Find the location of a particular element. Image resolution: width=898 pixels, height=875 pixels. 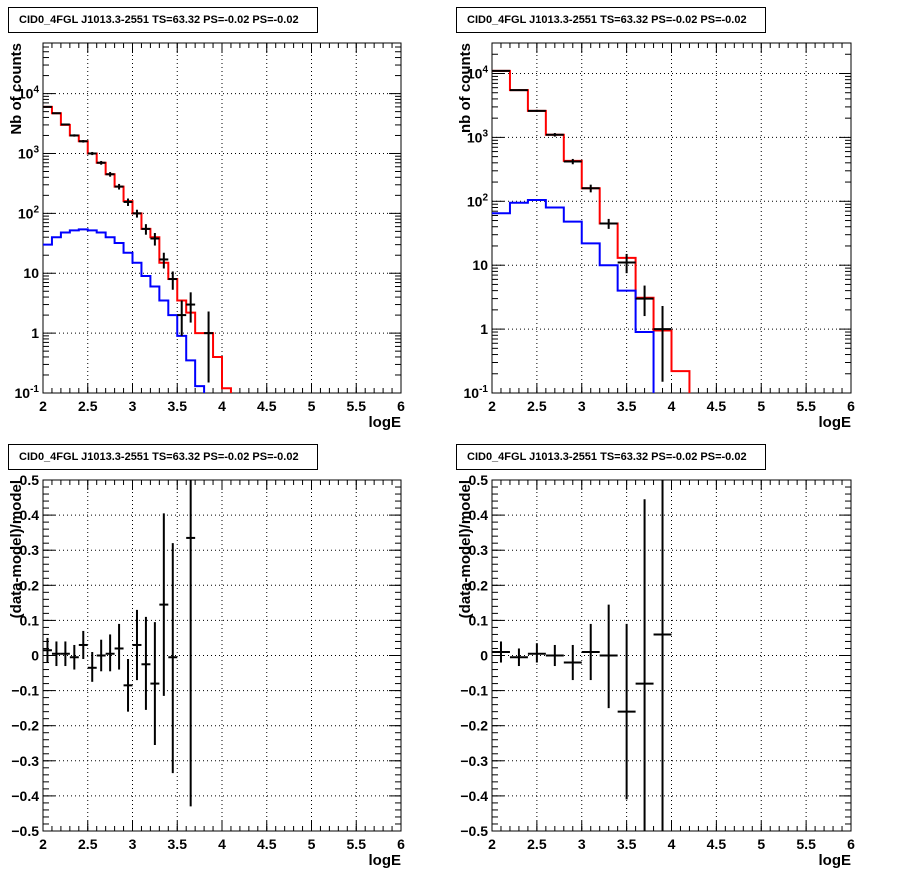

y-tick-label: 10⁴ is located at coordinates (478, 72).